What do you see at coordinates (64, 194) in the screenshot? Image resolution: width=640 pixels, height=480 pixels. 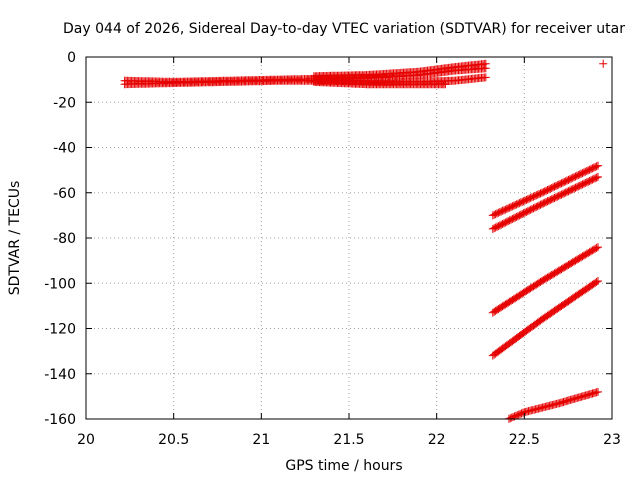 I see `y-tick-label: -60` at bounding box center [64, 194].